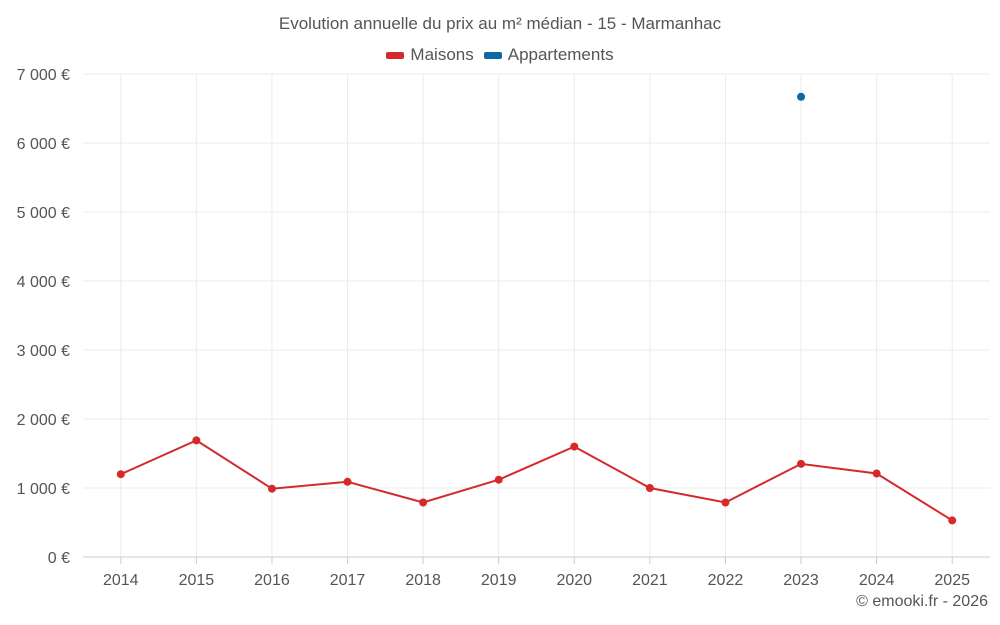 This screenshot has height=625, width=1000. Describe the element at coordinates (952, 580) in the screenshot. I see `x-tick-label: 2025` at that location.